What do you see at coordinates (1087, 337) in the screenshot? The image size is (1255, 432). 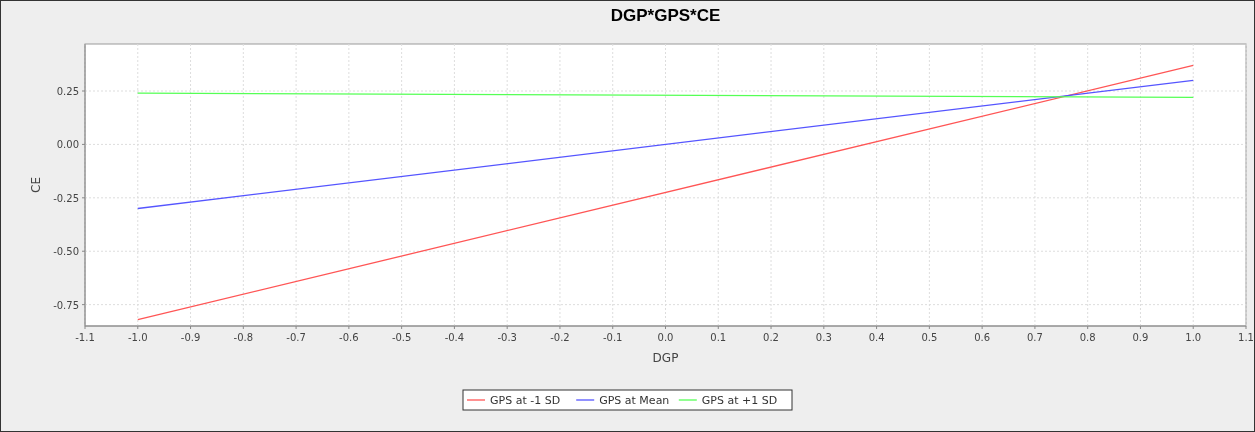 I see `x-tick-label: 0.8` at bounding box center [1087, 337].